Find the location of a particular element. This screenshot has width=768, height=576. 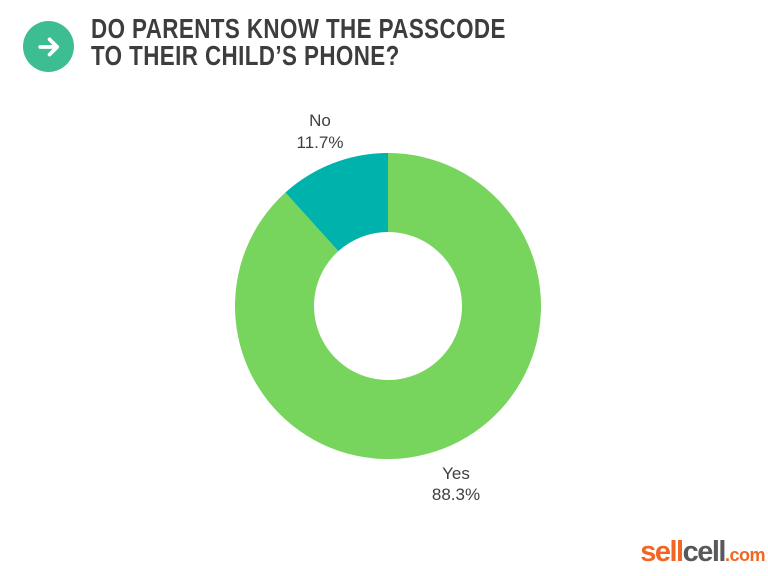

logo-cell: cell is located at coordinates (704, 552).